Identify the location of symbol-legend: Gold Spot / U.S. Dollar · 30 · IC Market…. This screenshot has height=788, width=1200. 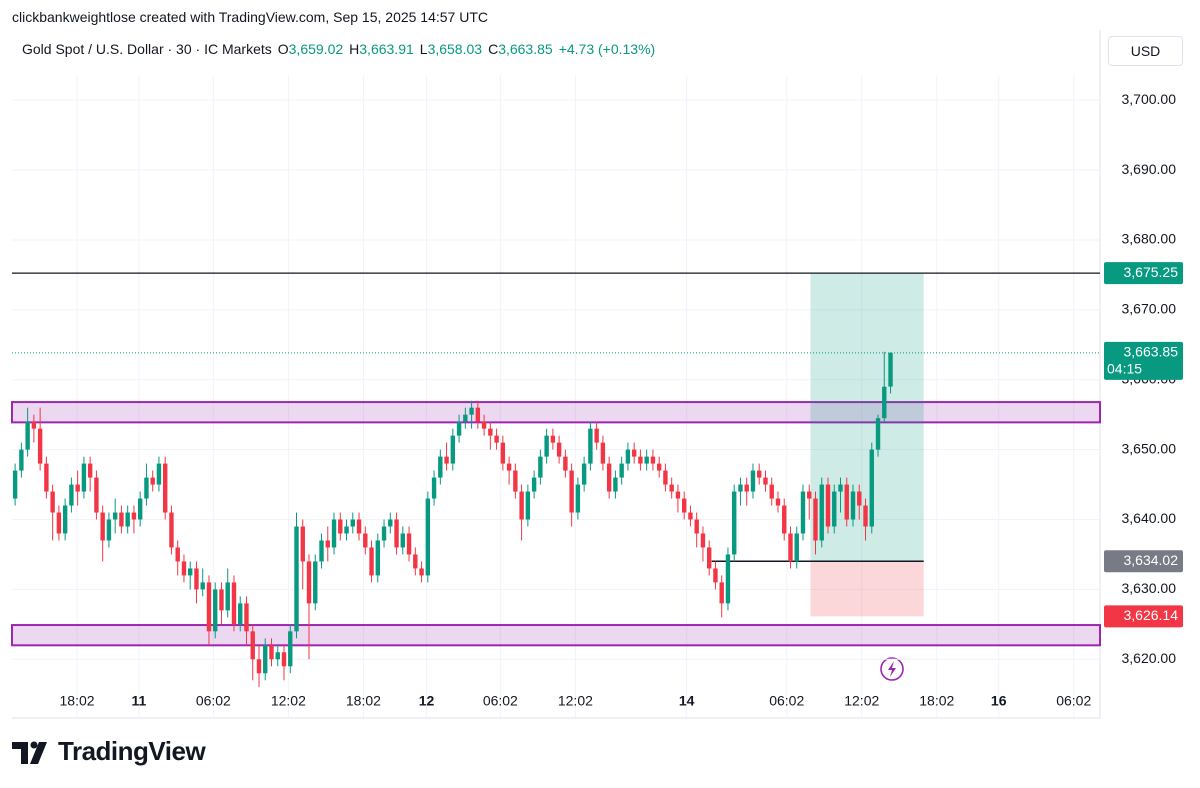
(338, 49).